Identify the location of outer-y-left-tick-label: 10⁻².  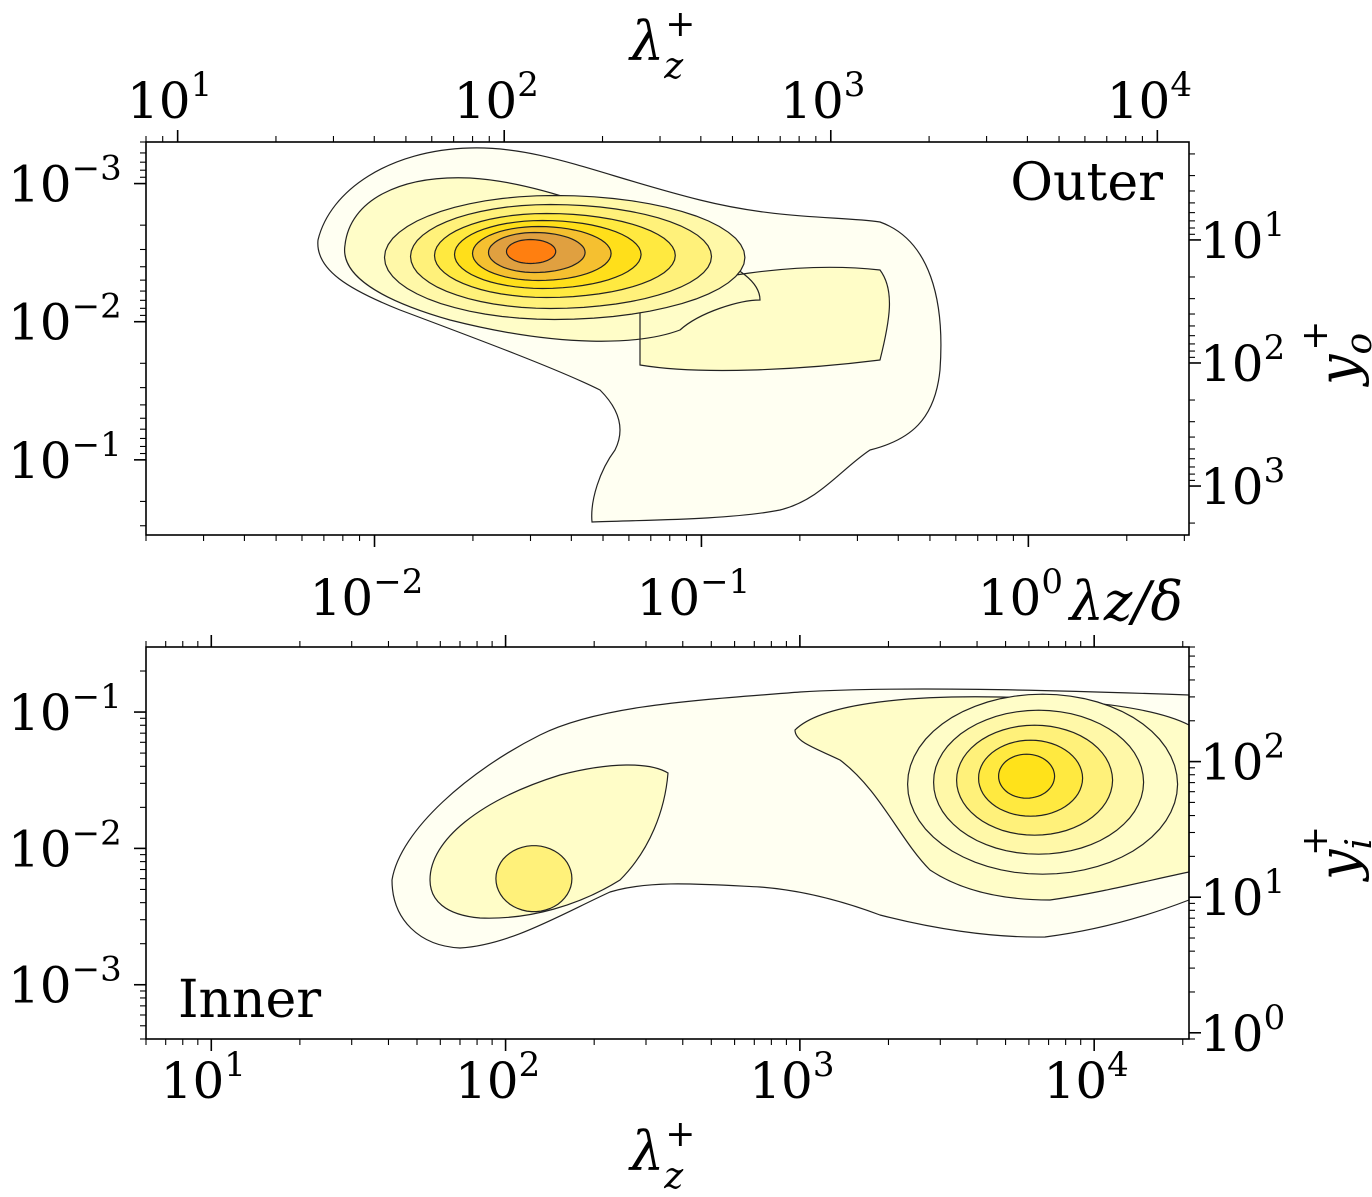
(65, 319).